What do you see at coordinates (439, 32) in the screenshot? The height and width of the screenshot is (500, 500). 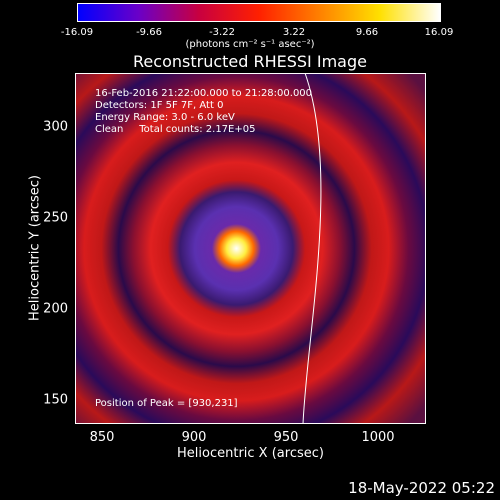 I see `colorbar-tick: 16.09` at bounding box center [439, 32].